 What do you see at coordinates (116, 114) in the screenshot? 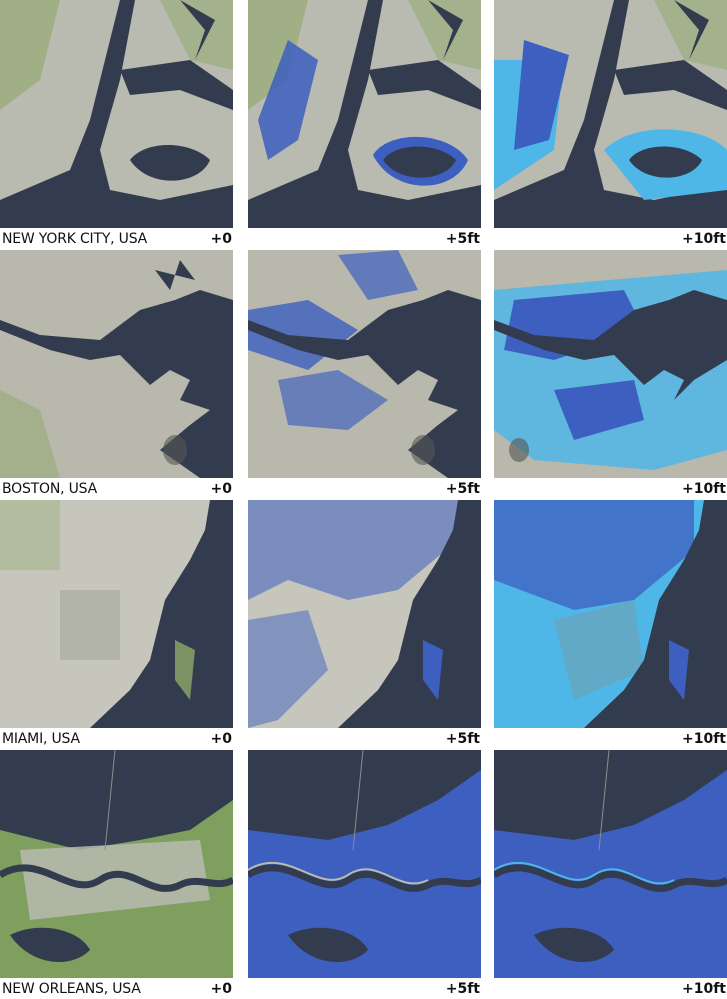
I see `new-york-city-map-0ft` at bounding box center [116, 114].